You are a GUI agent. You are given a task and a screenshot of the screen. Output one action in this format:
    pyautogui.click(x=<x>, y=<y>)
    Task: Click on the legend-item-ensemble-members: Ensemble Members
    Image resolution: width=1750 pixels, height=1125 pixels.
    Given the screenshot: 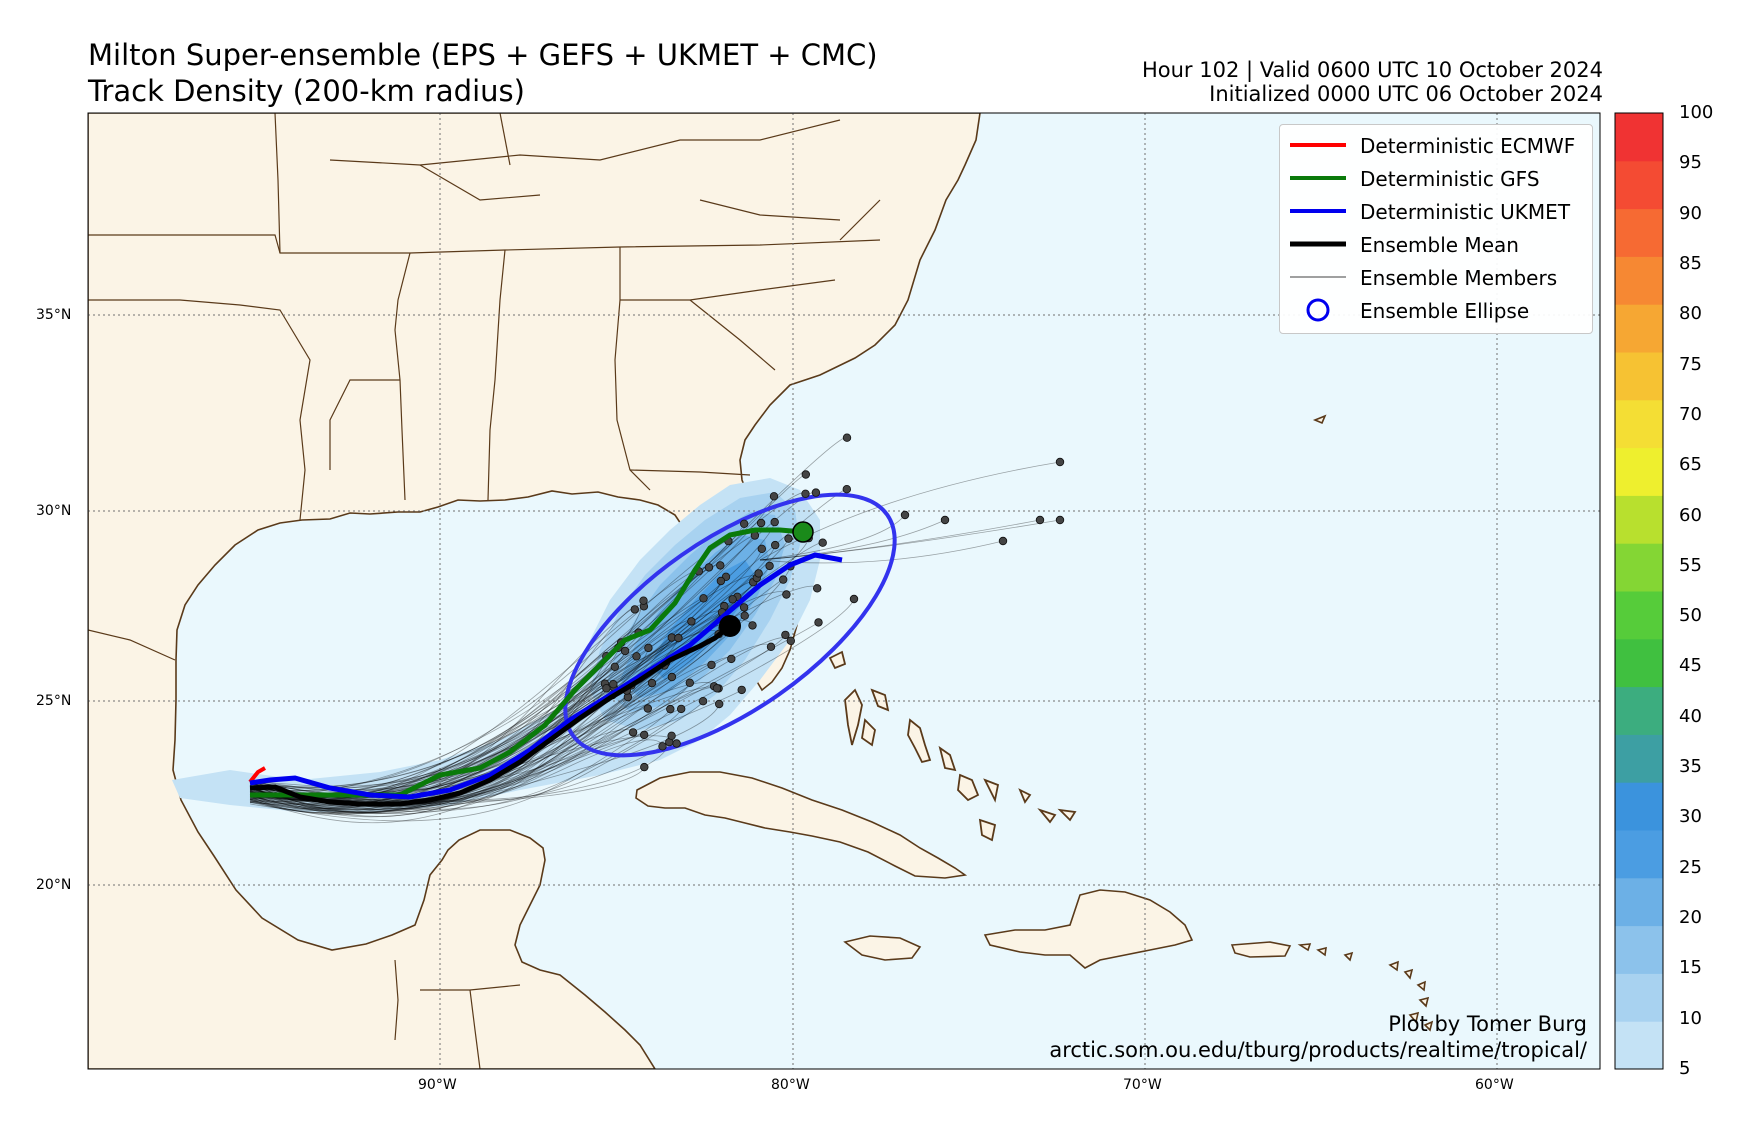 What is the action you would take?
    pyautogui.click(x=1436, y=278)
    